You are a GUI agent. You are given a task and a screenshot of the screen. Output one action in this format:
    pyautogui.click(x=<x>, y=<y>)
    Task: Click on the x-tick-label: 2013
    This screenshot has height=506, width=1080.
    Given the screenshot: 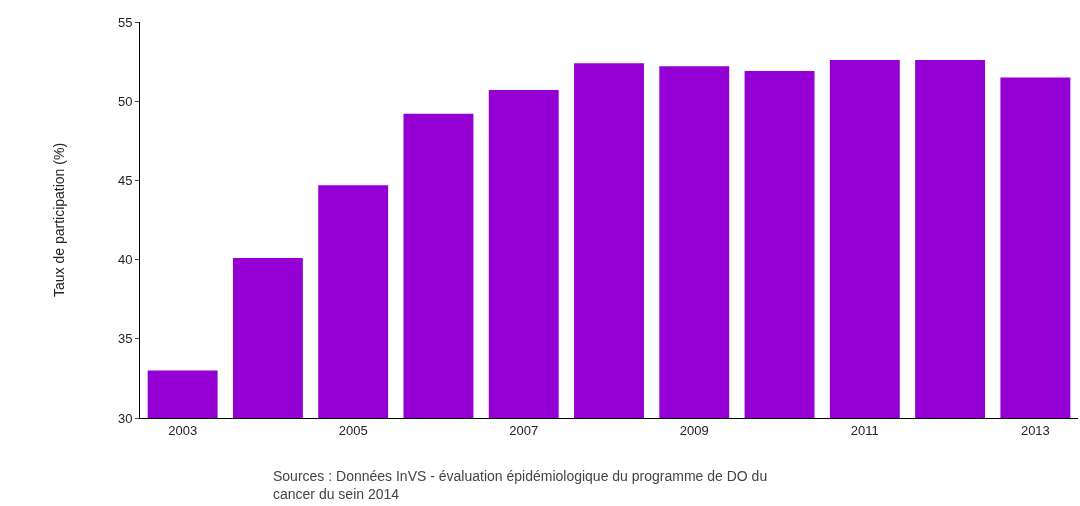 What is the action you would take?
    pyautogui.click(x=1035, y=430)
    